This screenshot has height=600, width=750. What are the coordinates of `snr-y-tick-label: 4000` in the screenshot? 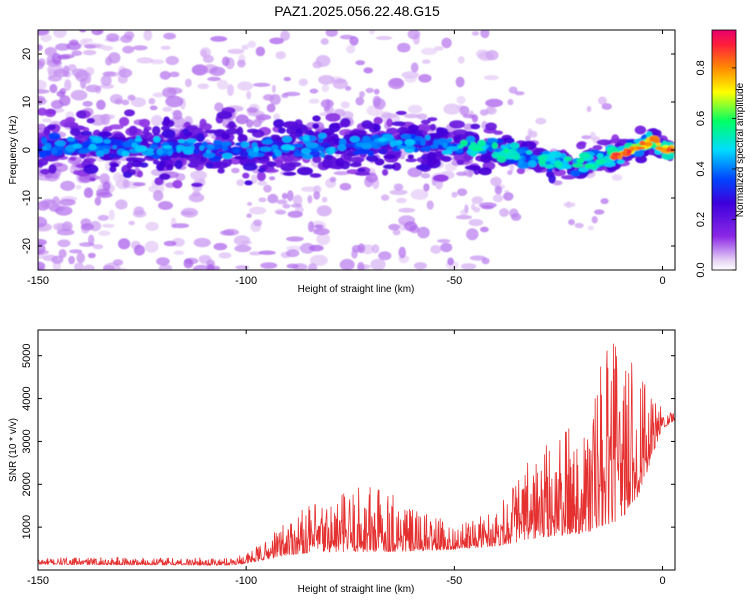 It's located at (27, 398).